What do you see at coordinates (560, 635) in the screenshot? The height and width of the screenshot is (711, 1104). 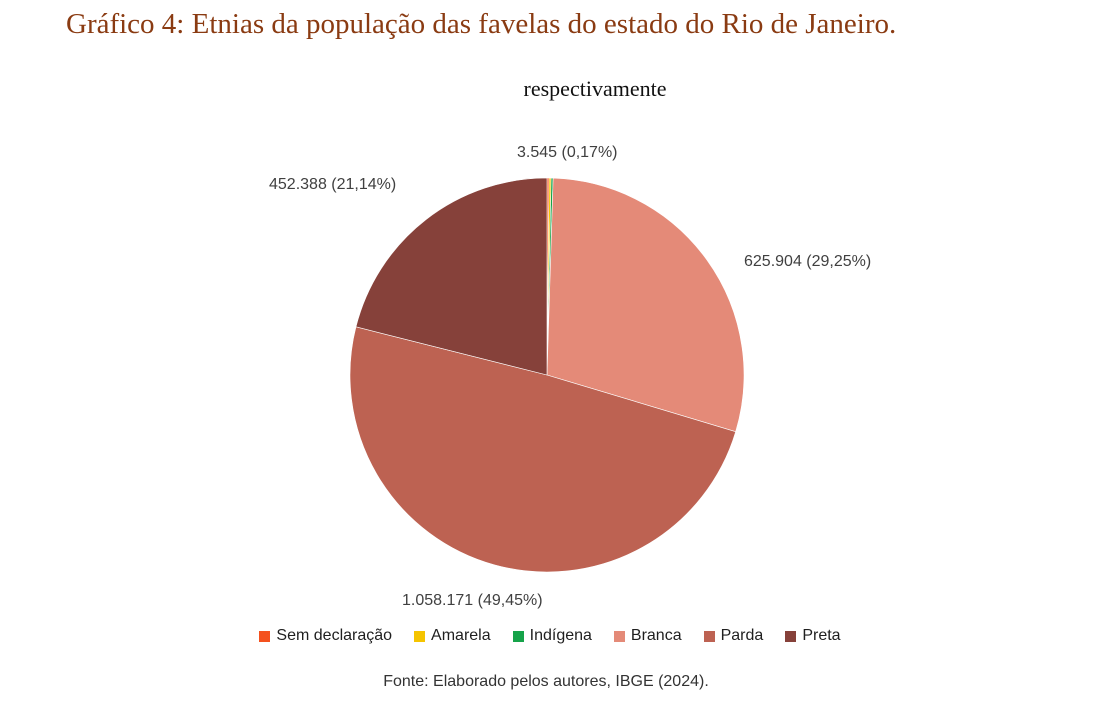 I see `legend-label: Indígena` at bounding box center [560, 635].